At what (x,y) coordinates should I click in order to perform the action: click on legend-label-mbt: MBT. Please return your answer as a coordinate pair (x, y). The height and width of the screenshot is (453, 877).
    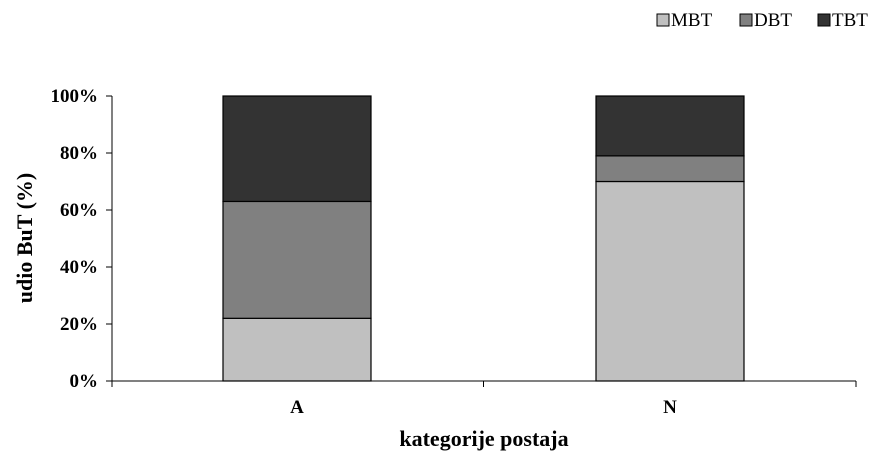
    Looking at the image, I should click on (692, 20).